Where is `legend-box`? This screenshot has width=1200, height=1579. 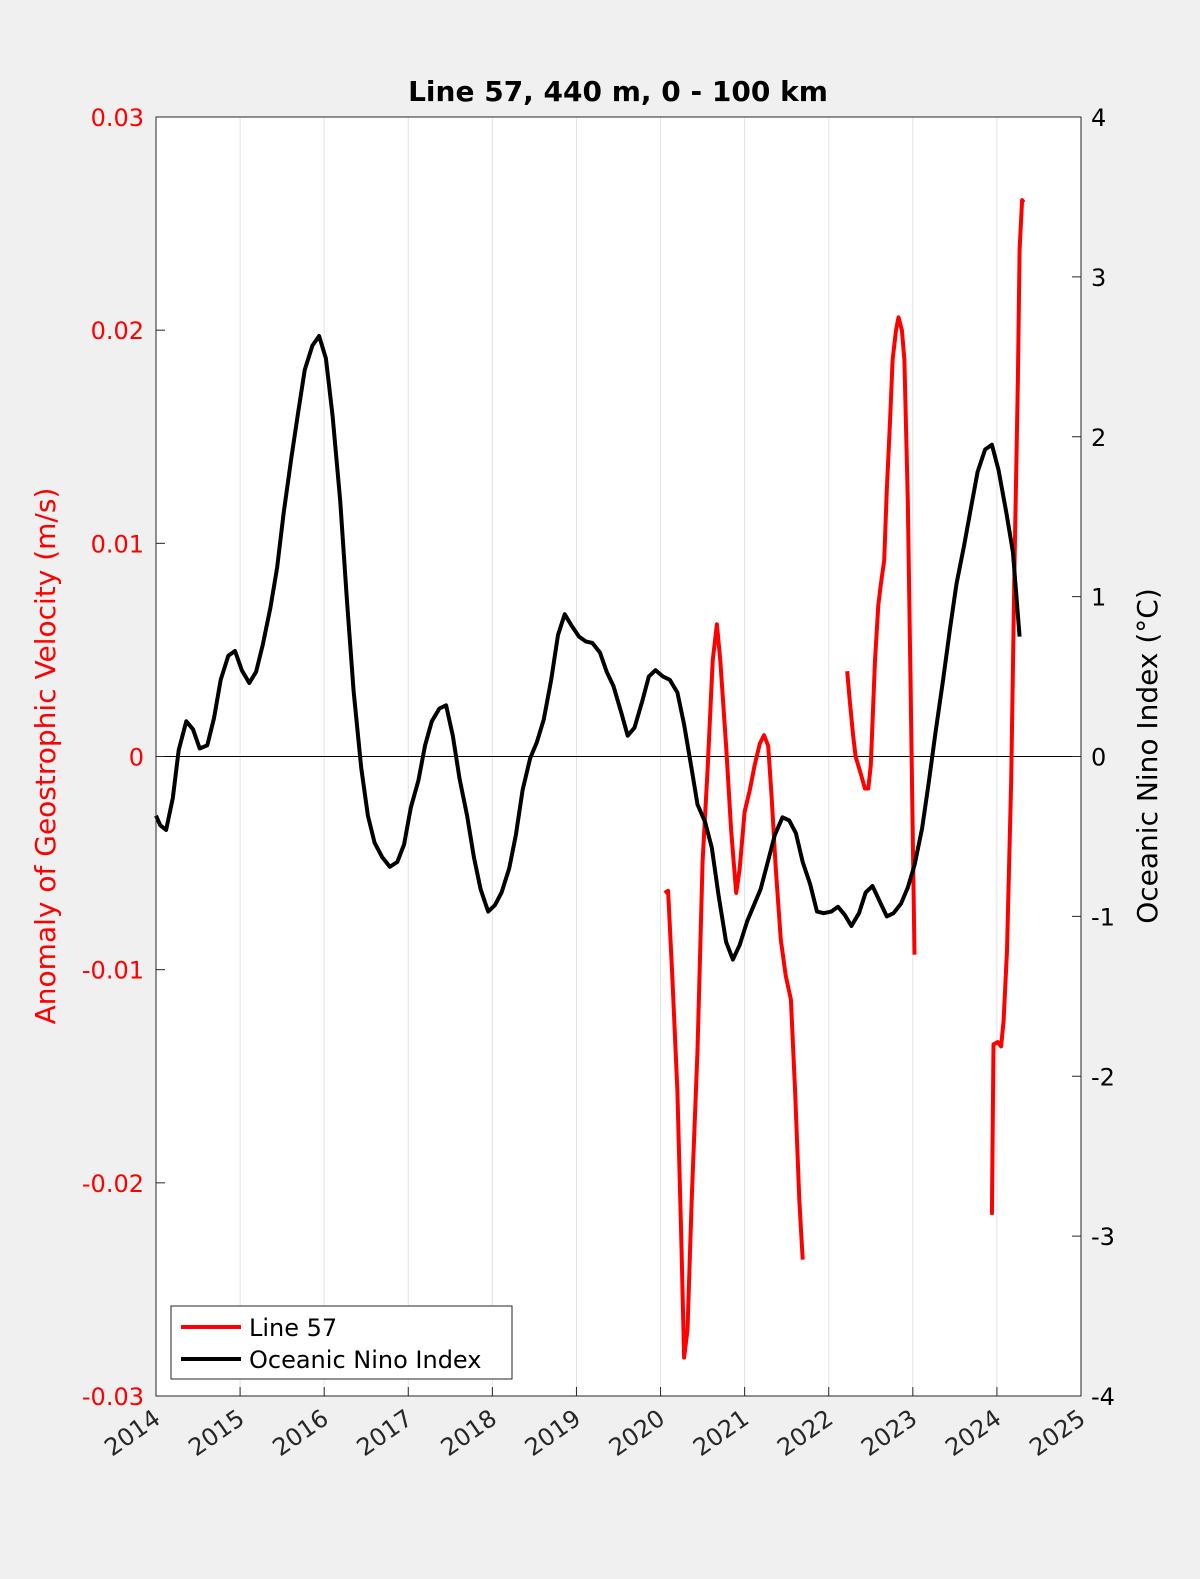 legend-box is located at coordinates (341, 1342).